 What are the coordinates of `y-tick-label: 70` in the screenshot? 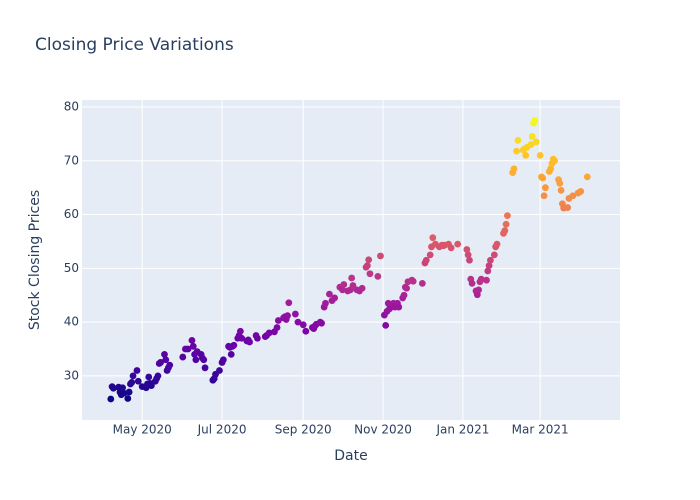 It's located at (71, 160).